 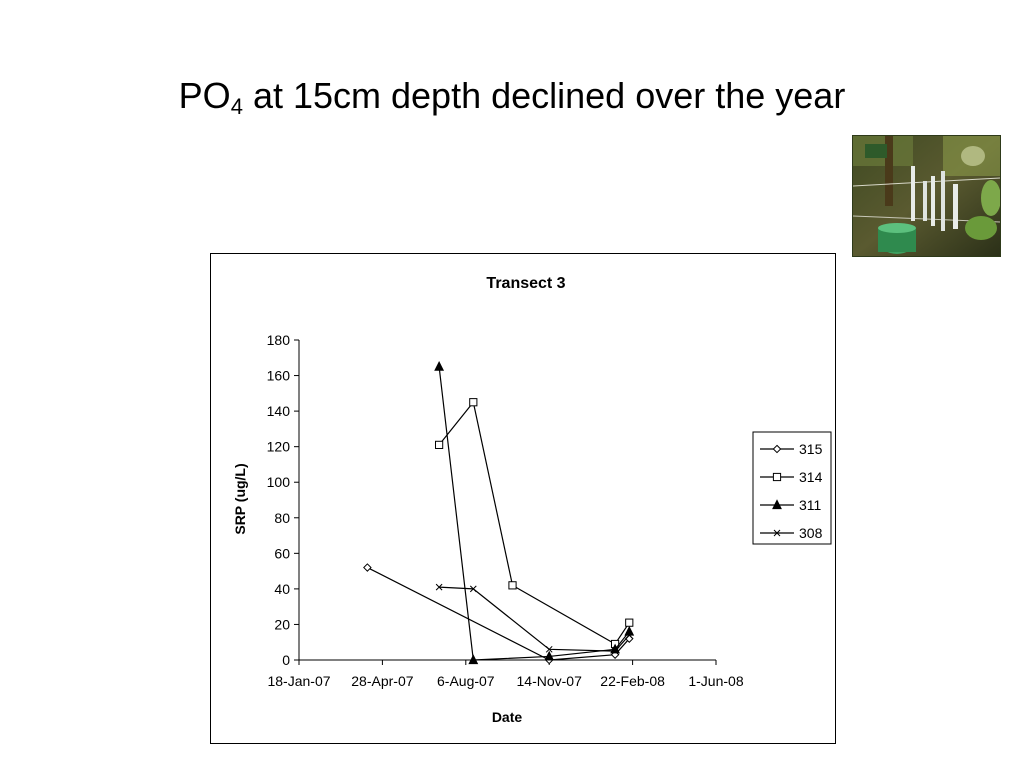 I want to click on field-photo-piezometers-icon, so click(x=926, y=196).